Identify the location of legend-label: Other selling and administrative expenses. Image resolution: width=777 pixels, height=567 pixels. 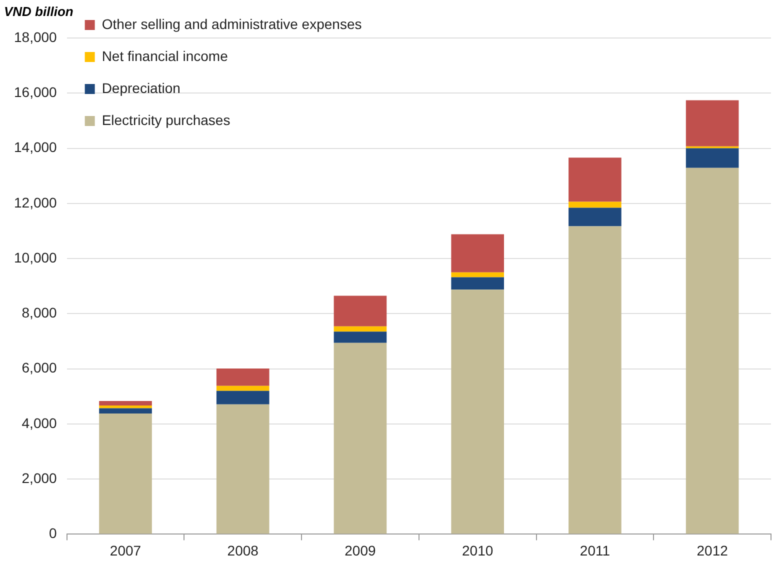
(232, 24).